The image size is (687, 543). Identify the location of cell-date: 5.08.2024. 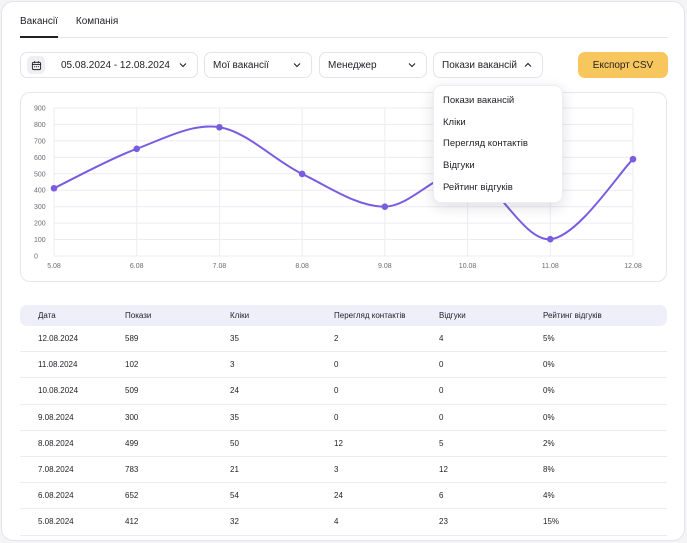
(56, 522).